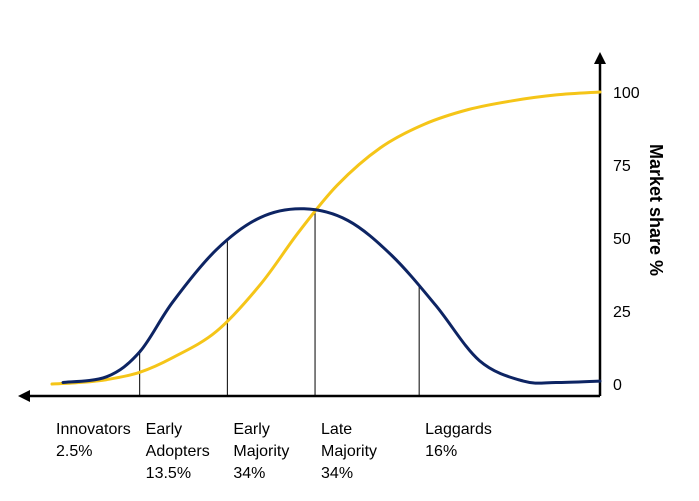 This screenshot has height=501, width=699. Describe the element at coordinates (622, 312) in the screenshot. I see `y-tick-label: 25` at that location.